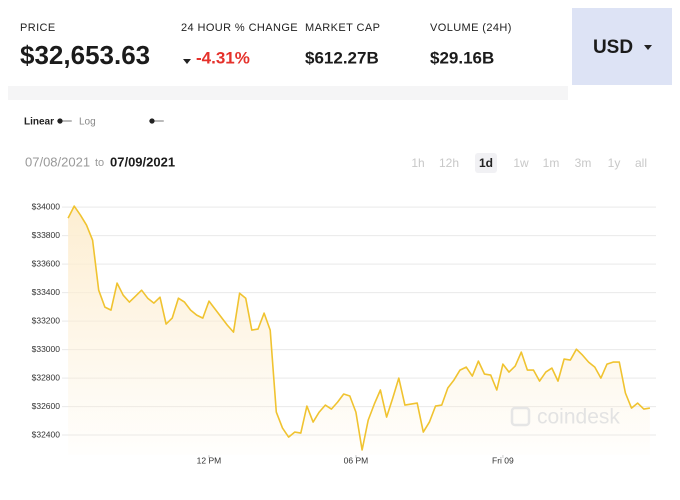 Image resolution: width=680 pixels, height=500 pixels. What do you see at coordinates (239, 28) in the screenshot?
I see `stat-label: 24 HOUR % CHANGE` at bounding box center [239, 28].